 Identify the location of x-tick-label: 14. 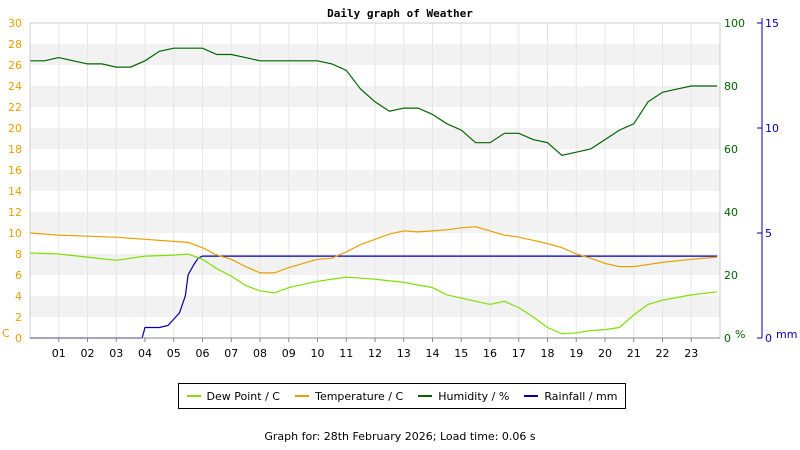
(433, 353).